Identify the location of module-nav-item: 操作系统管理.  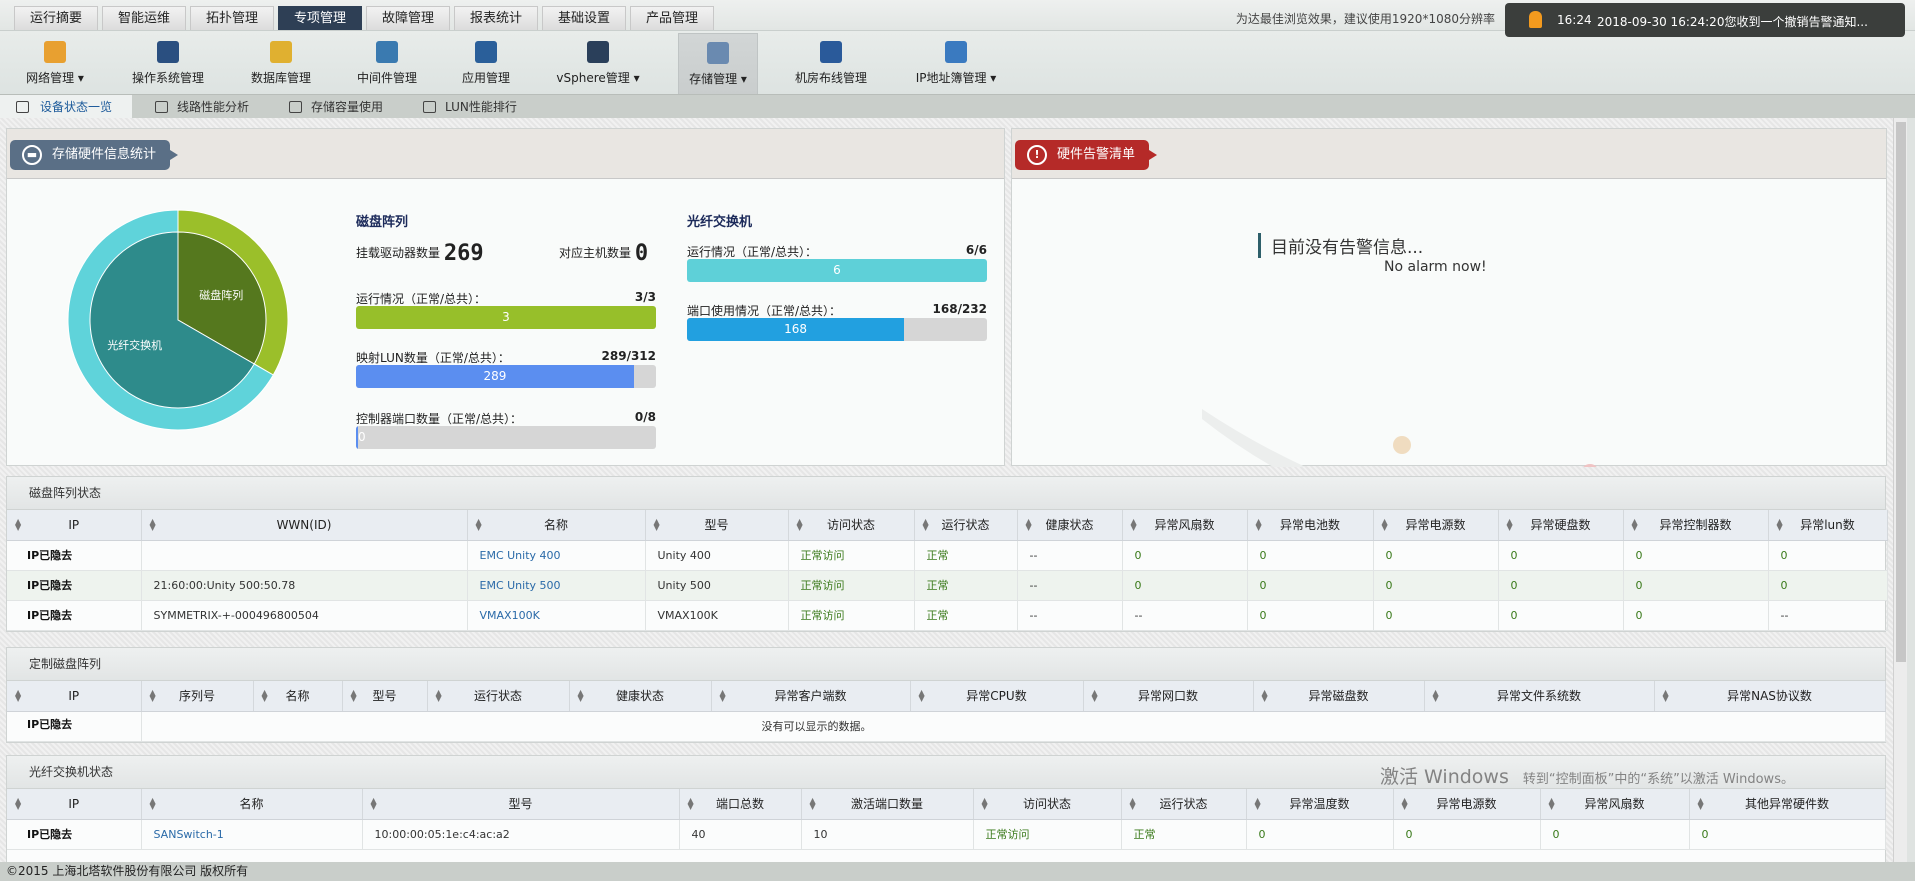
(168, 64).